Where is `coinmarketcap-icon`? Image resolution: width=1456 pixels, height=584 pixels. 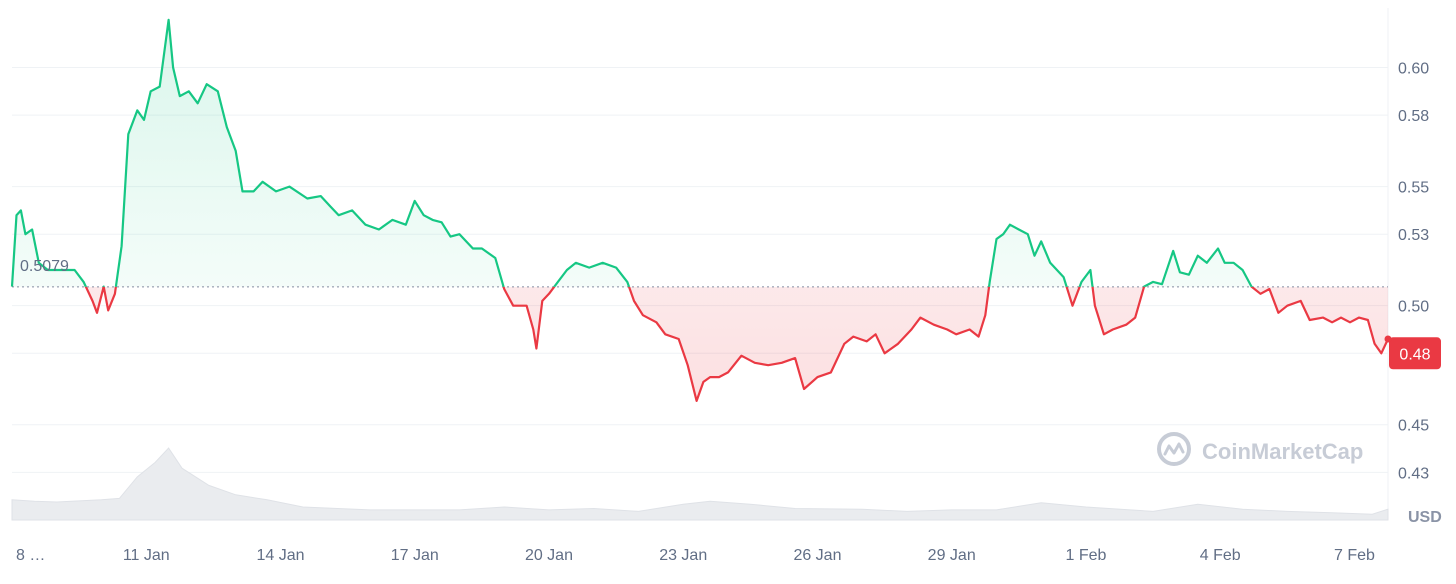
coinmarketcap-icon is located at coordinates (1174, 449).